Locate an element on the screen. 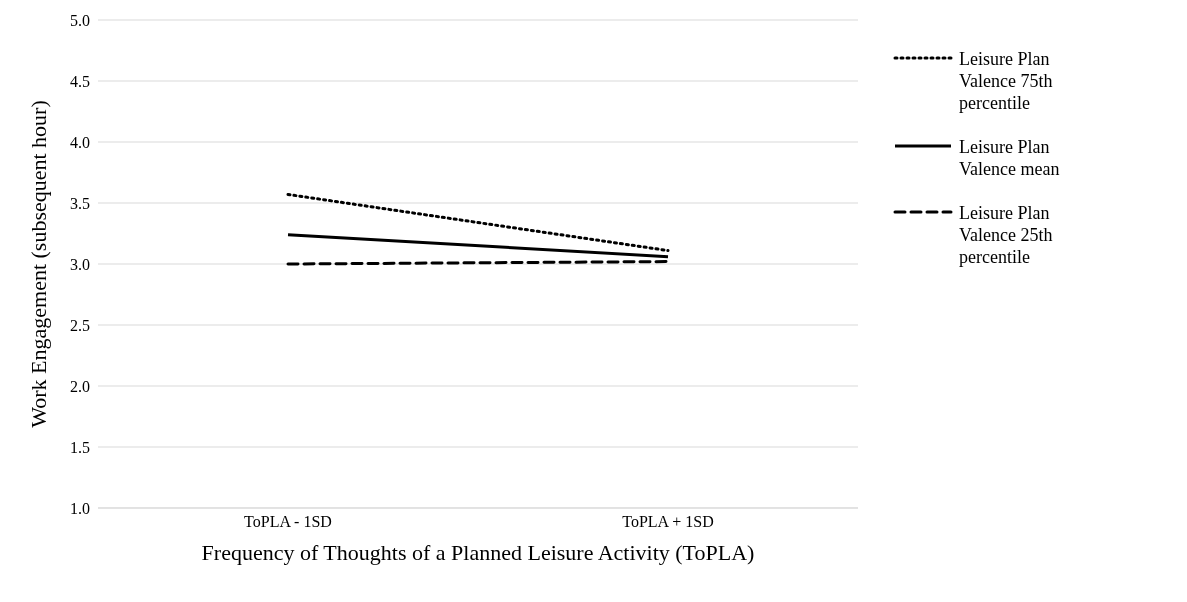 This screenshot has width=1187, height=602. x-axis-title: Frequency of Thoughts of a Planned Leisure Activity (ToPLA) is located at coordinates (478, 552).